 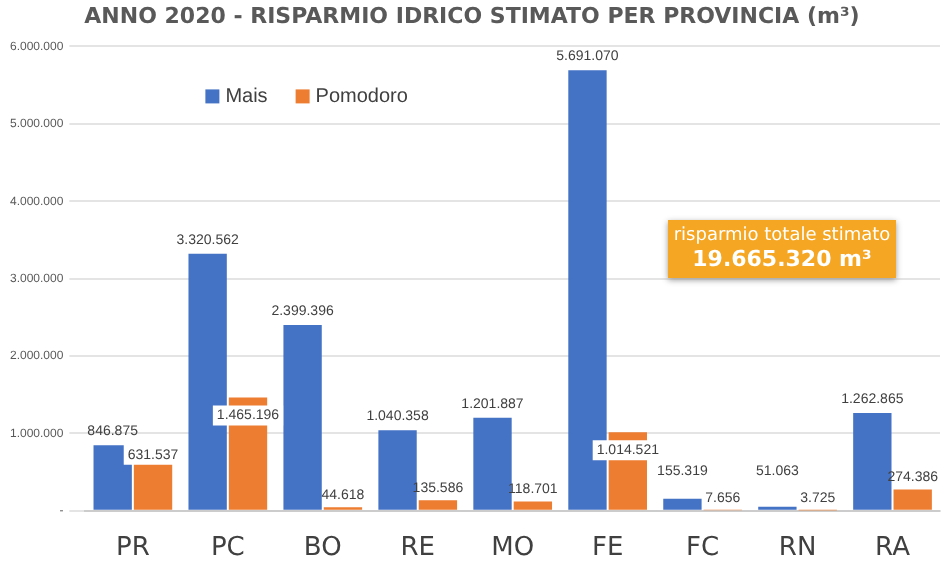 I want to click on x-tick-label: PR, so click(x=132, y=548).